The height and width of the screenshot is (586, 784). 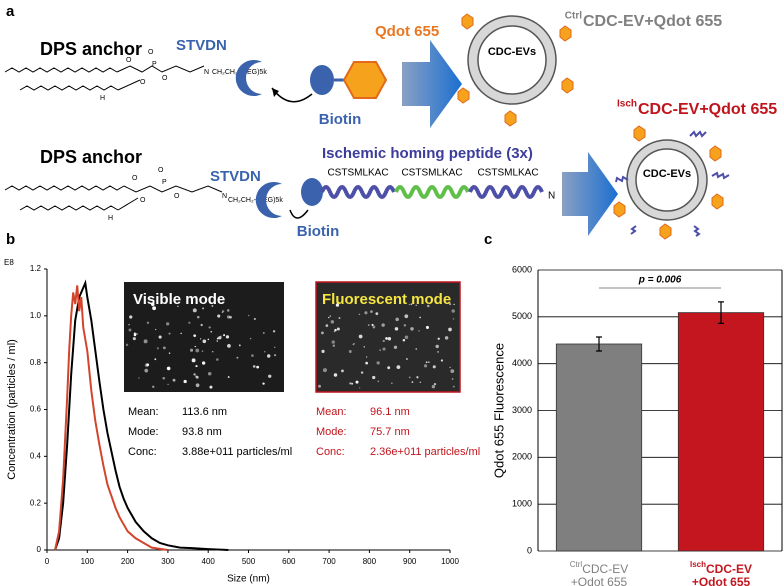 I want to click on stat-label: Mean:, so click(x=331, y=412).